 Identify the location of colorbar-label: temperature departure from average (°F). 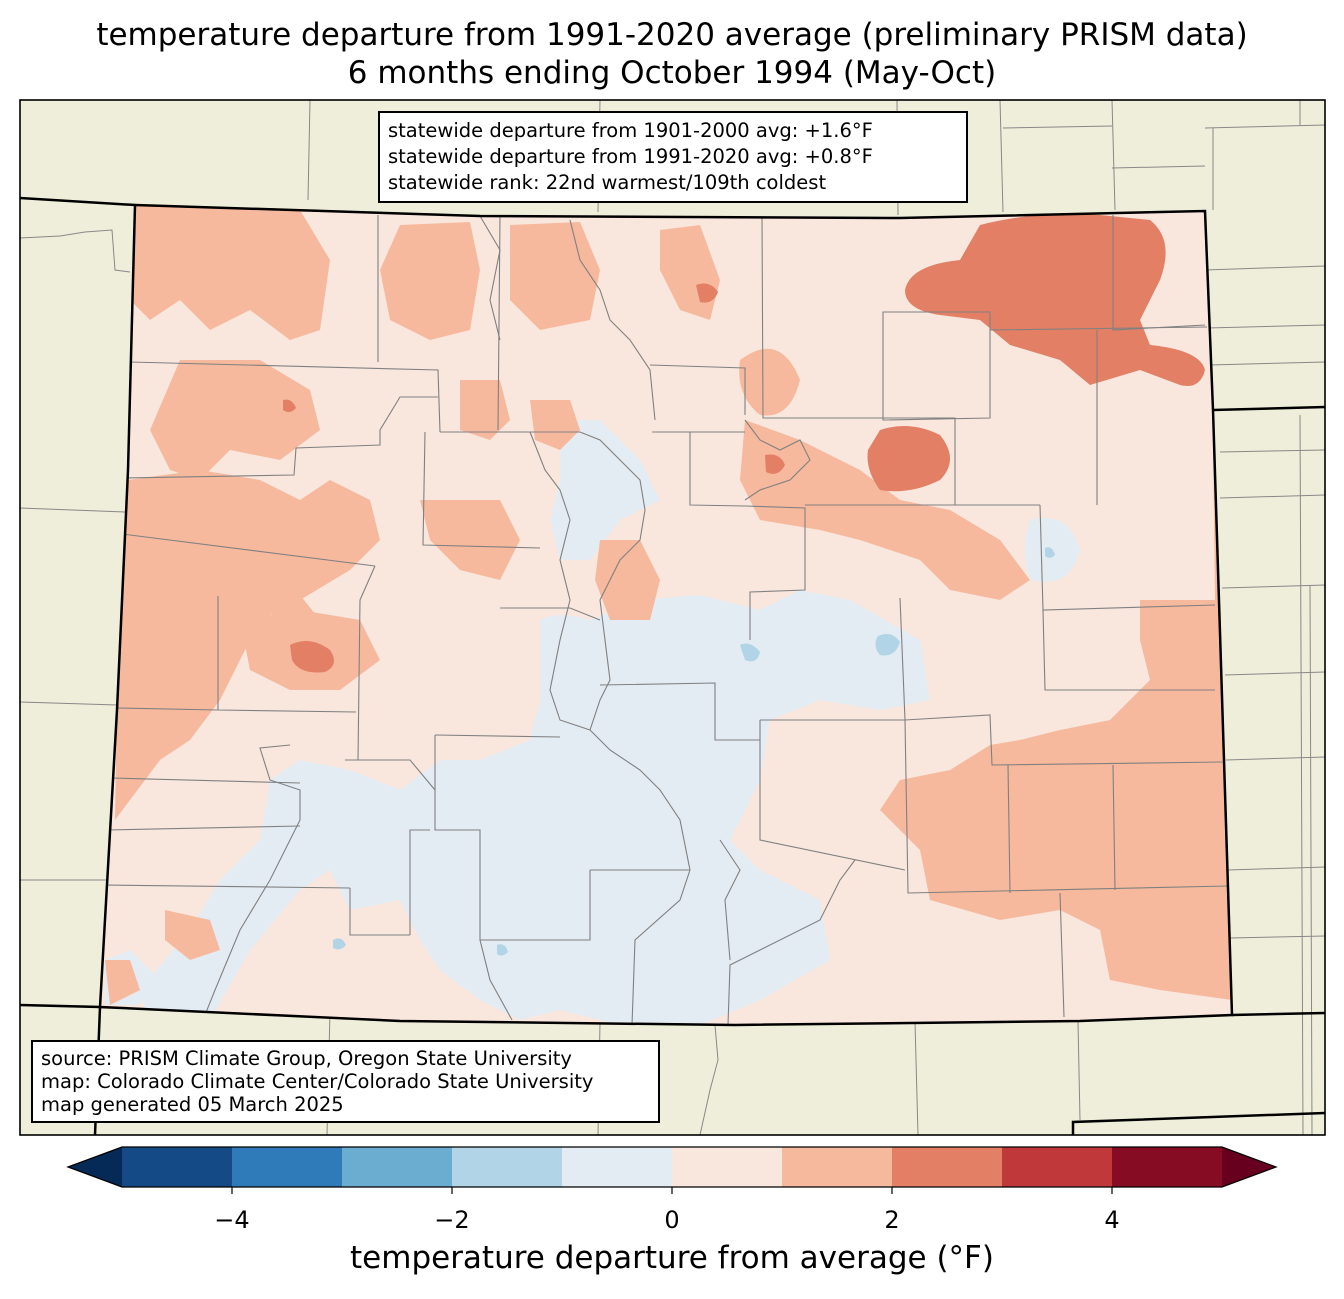
(672, 1258).